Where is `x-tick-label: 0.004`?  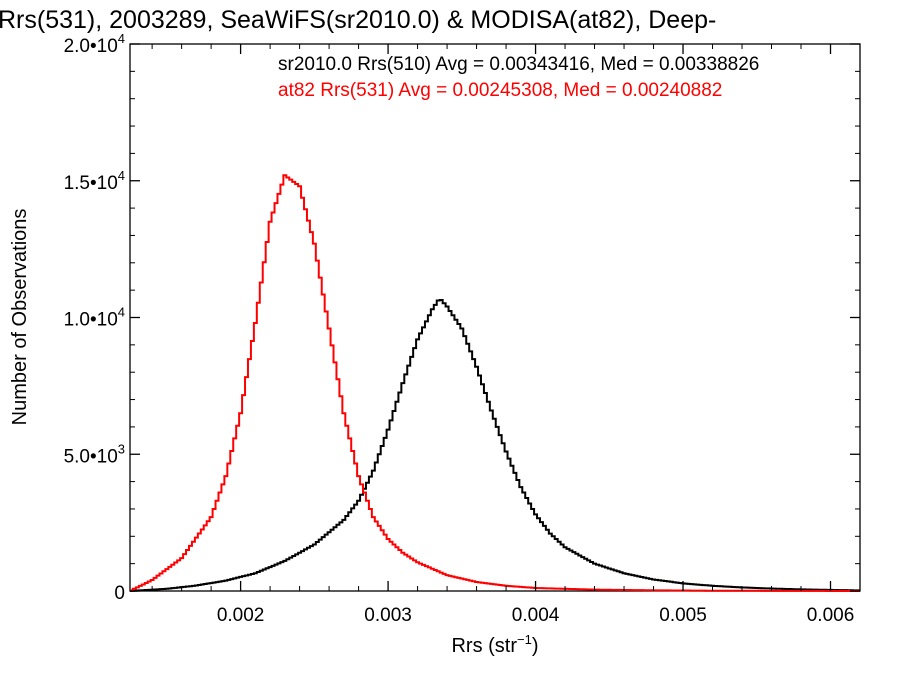 x-tick-label: 0.004 is located at coordinates (536, 615).